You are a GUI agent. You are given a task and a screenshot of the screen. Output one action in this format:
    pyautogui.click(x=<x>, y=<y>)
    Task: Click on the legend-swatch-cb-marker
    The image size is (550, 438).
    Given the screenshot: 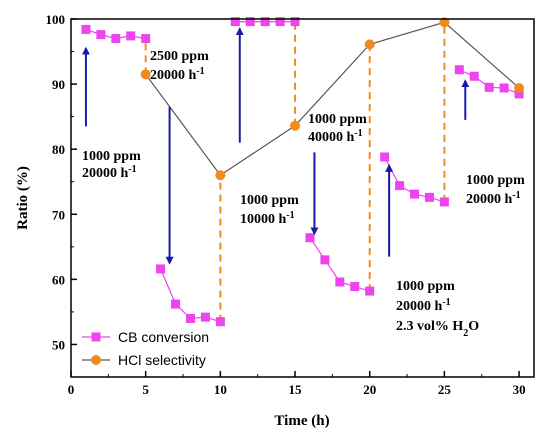 What is the action you would take?
    pyautogui.click(x=96, y=337)
    